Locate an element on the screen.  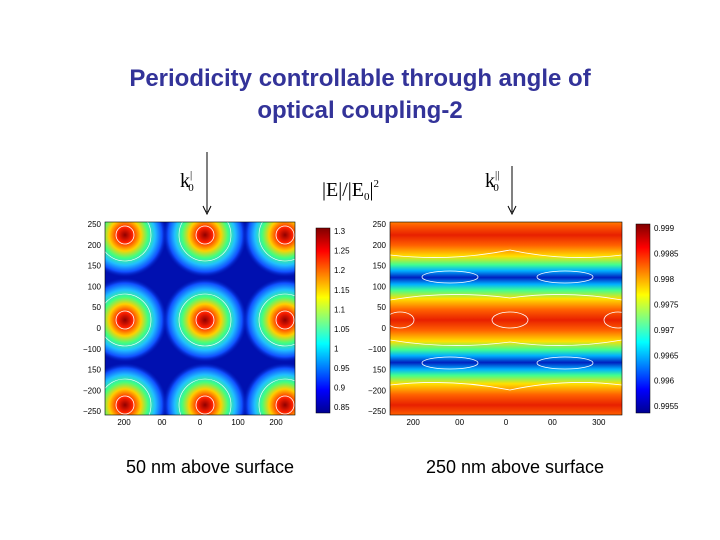
colorbar-tick-label: 1.25 is located at coordinates (342, 251).